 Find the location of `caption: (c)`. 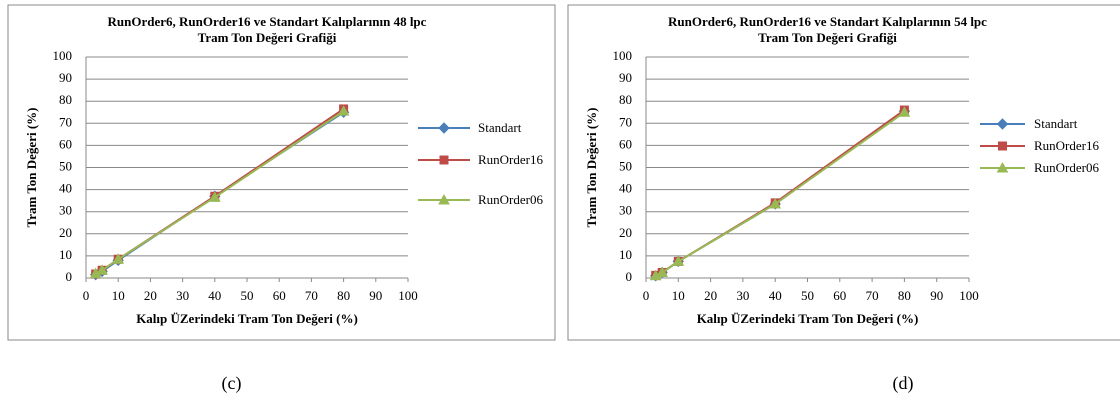

caption: (c) is located at coordinates (232, 383).